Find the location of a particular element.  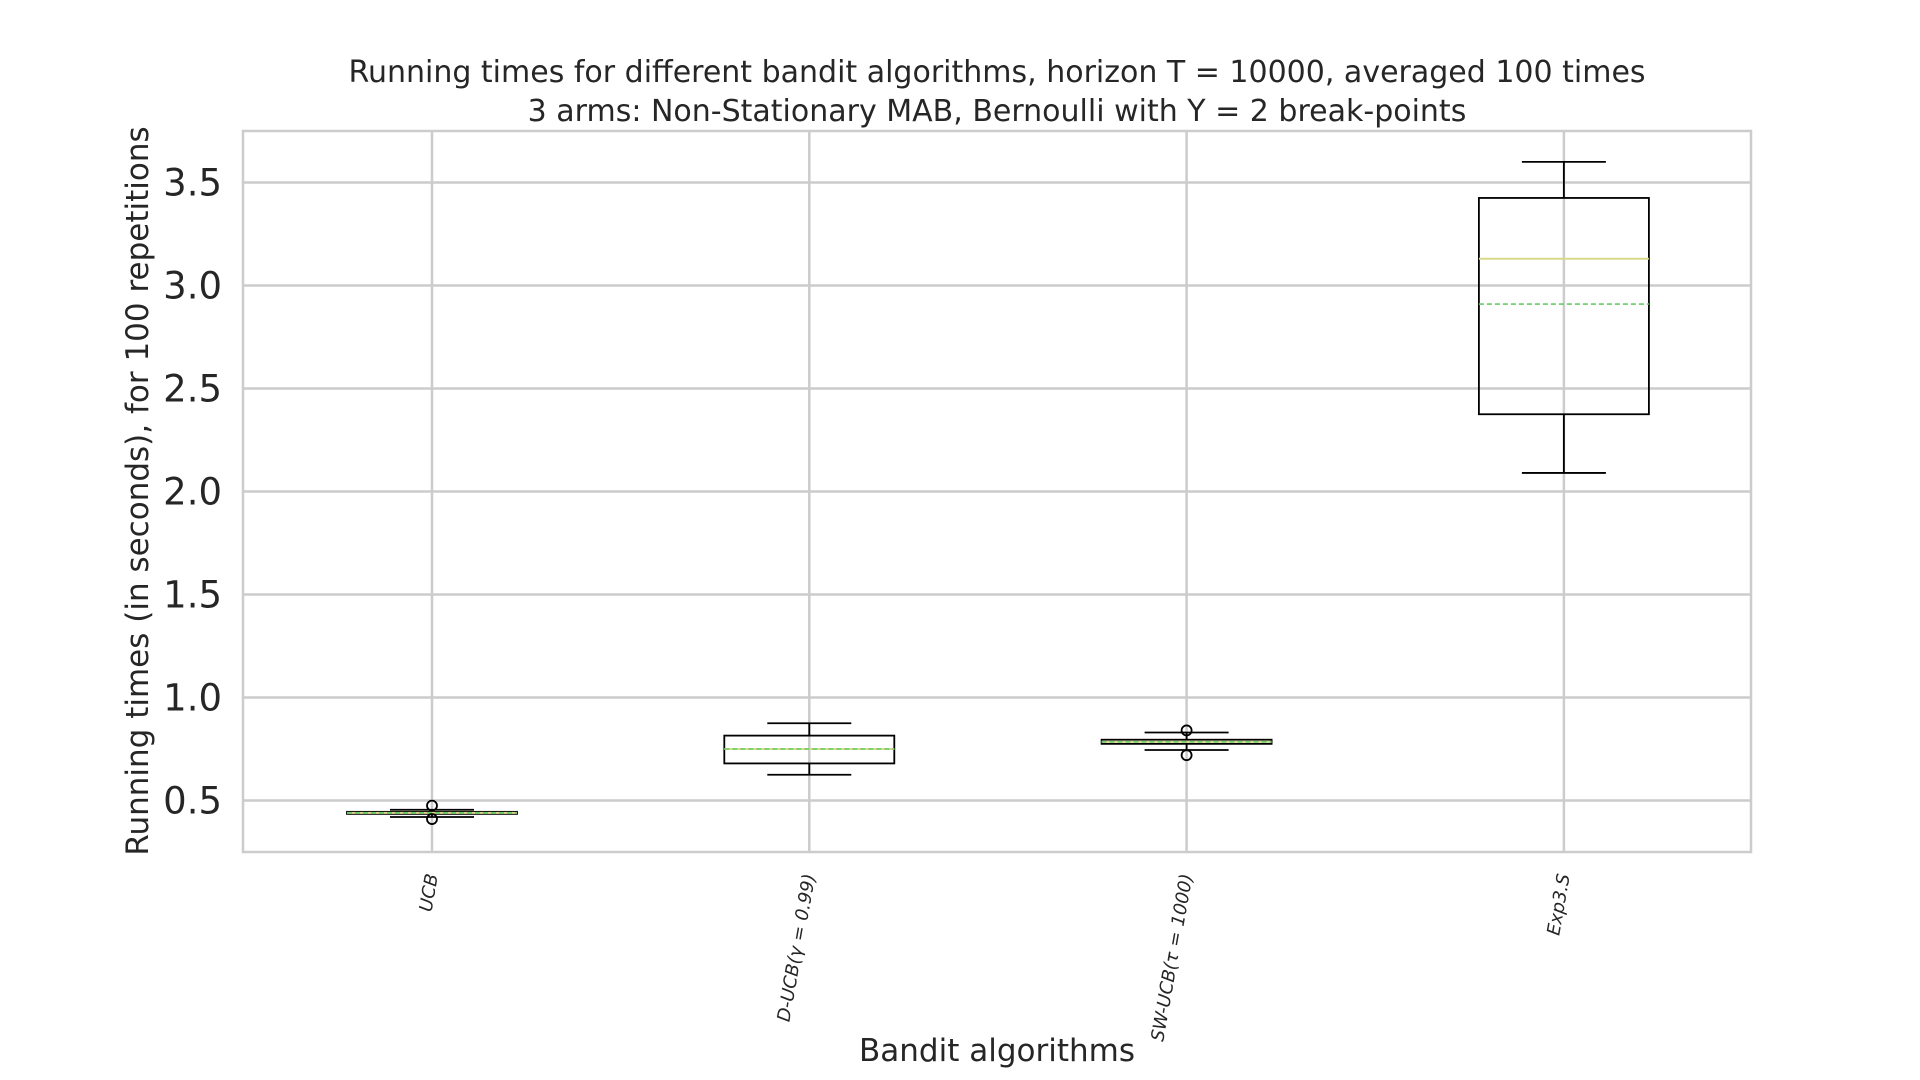

y-tick-label: 1.5 is located at coordinates (192, 595).